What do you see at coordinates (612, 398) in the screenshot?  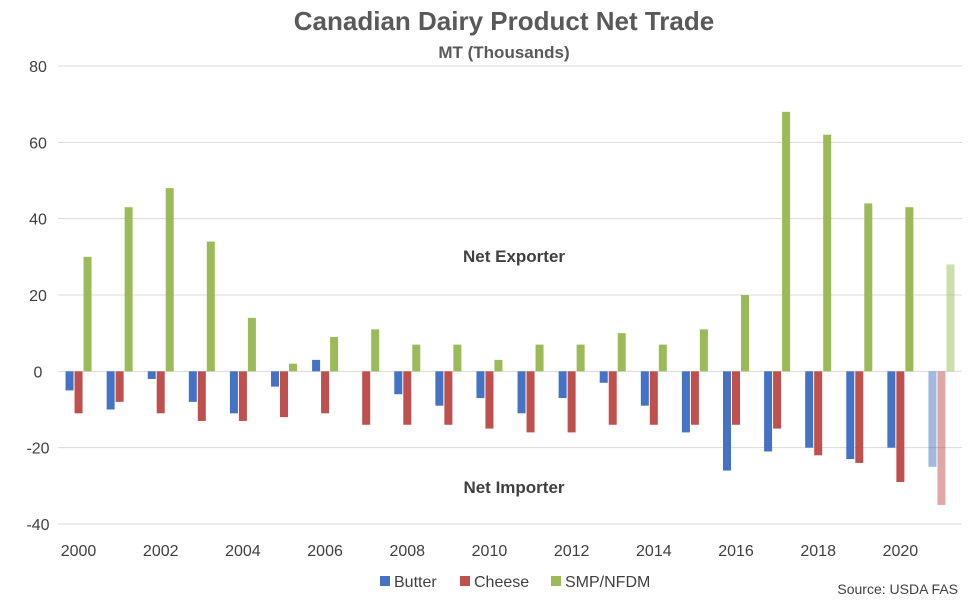 I see `bar-cheese-2013` at bounding box center [612, 398].